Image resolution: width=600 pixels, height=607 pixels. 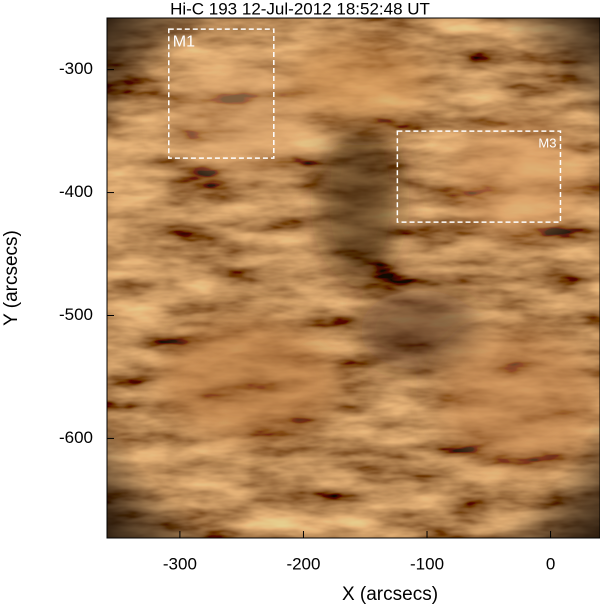 I want to click on y-axis-label: Y (arcsecs), so click(x=11, y=278).